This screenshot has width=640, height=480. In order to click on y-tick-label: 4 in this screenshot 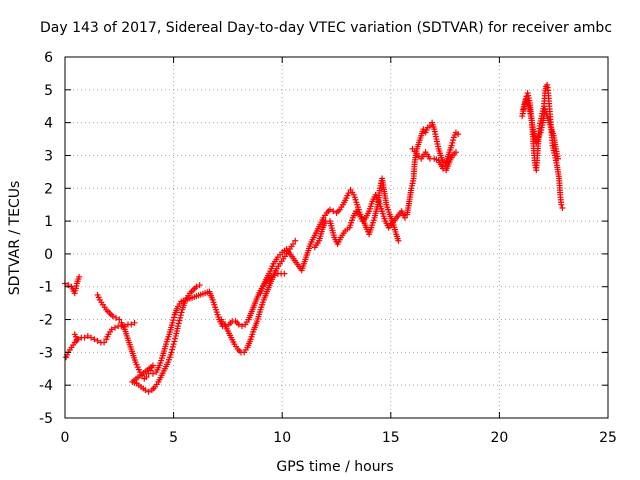, I will do `click(48, 124)`.